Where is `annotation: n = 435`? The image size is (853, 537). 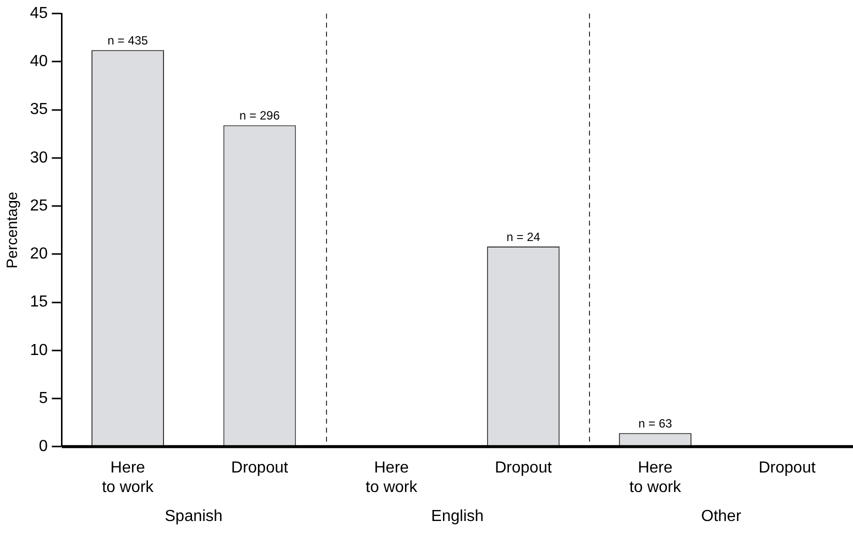 annotation: n = 435 is located at coordinates (128, 40).